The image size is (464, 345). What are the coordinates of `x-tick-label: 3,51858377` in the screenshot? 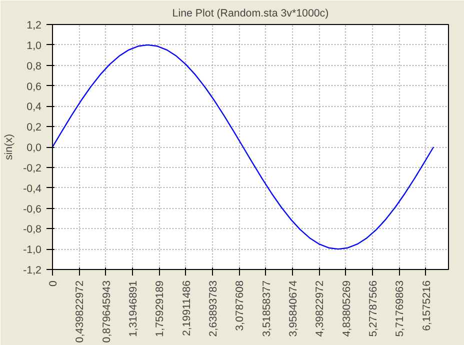 It's located at (266, 308).